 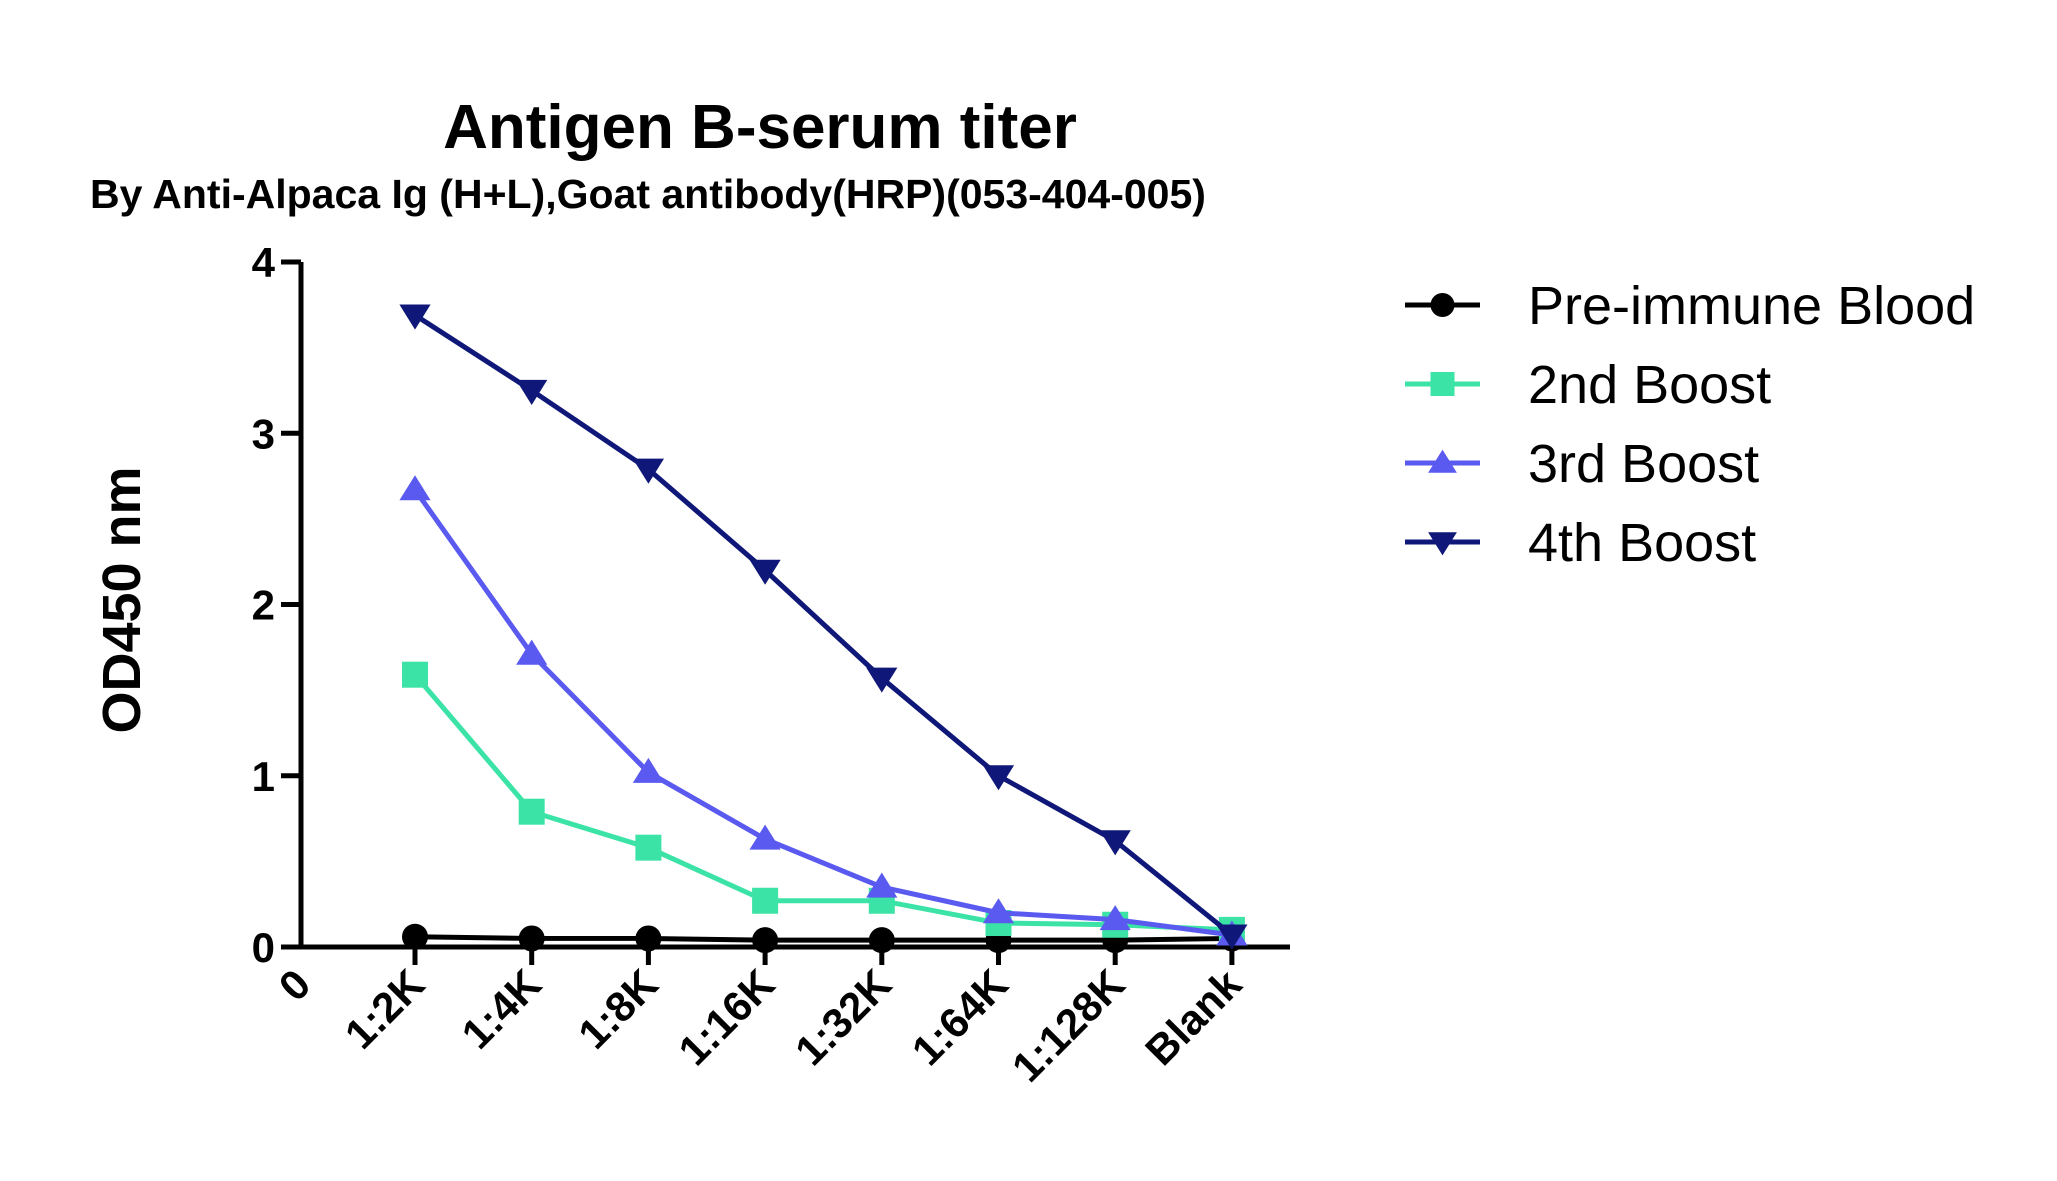 What do you see at coordinates (760, 127) in the screenshot?
I see `chart-title: Antigen B-serum titer` at bounding box center [760, 127].